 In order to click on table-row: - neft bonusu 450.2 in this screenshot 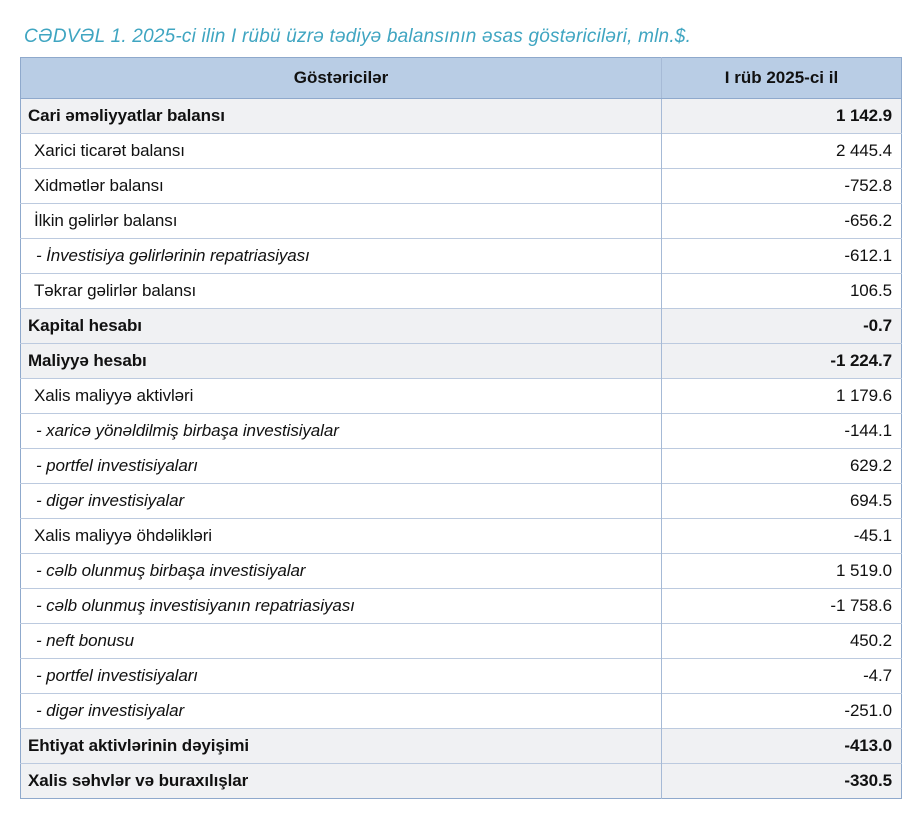, I will do `click(461, 641)`.